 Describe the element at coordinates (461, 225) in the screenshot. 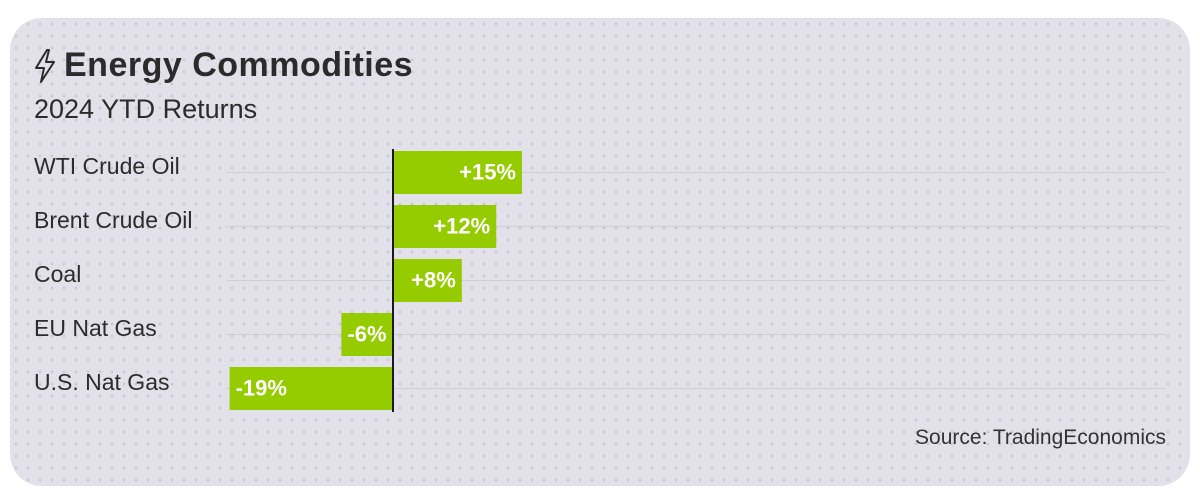

I see `value-label: +12%` at that location.